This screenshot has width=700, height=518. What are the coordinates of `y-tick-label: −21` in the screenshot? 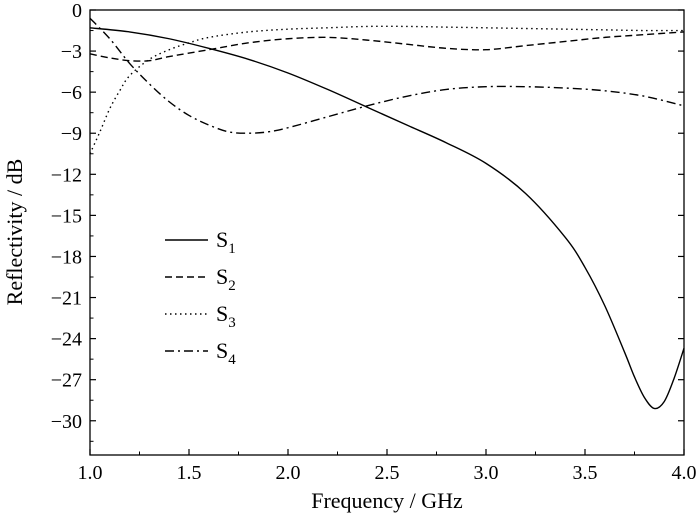 It's located at (66, 299).